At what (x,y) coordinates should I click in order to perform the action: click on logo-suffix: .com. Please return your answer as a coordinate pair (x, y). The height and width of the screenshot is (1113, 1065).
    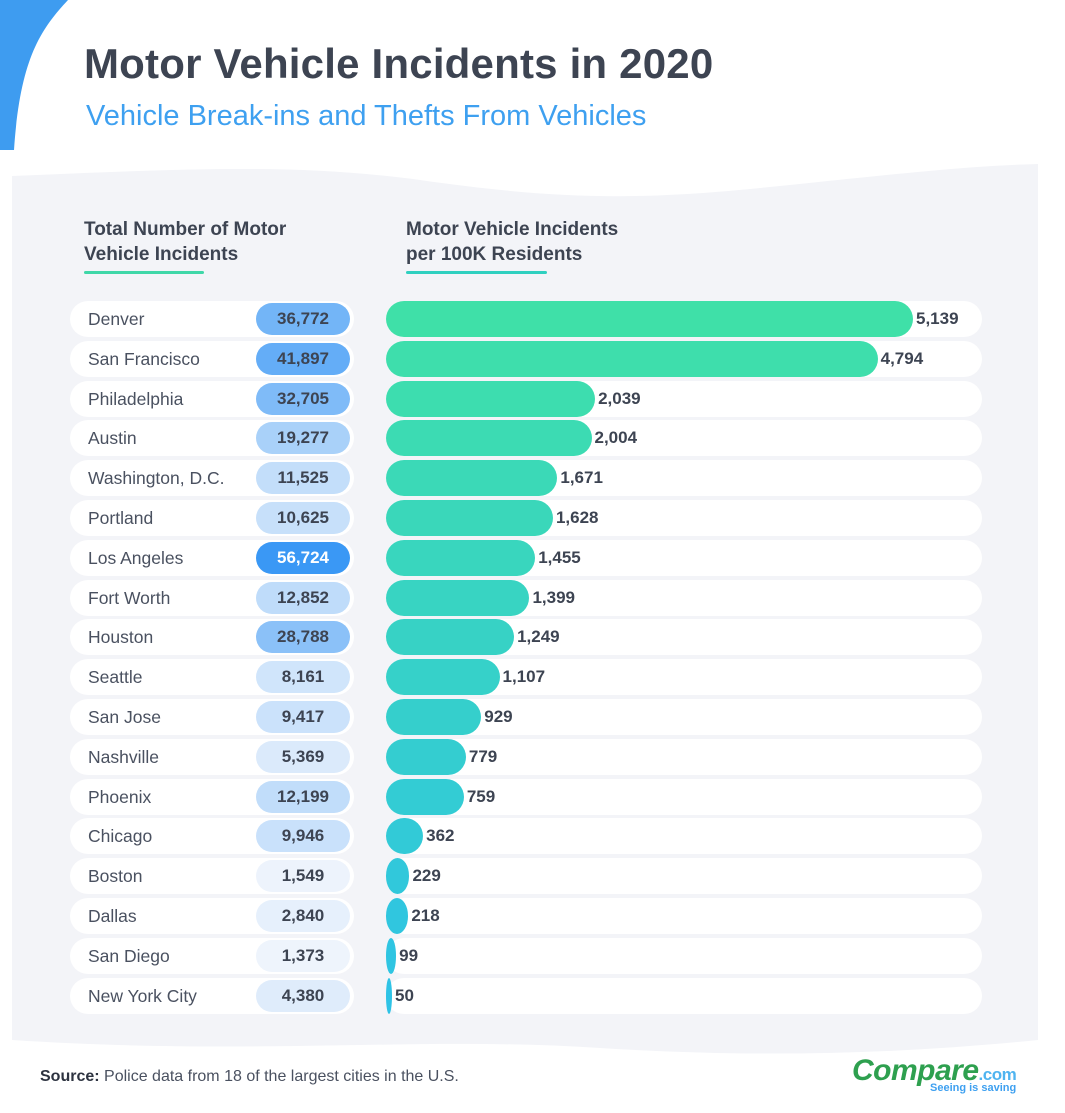
    Looking at the image, I should click on (997, 1074).